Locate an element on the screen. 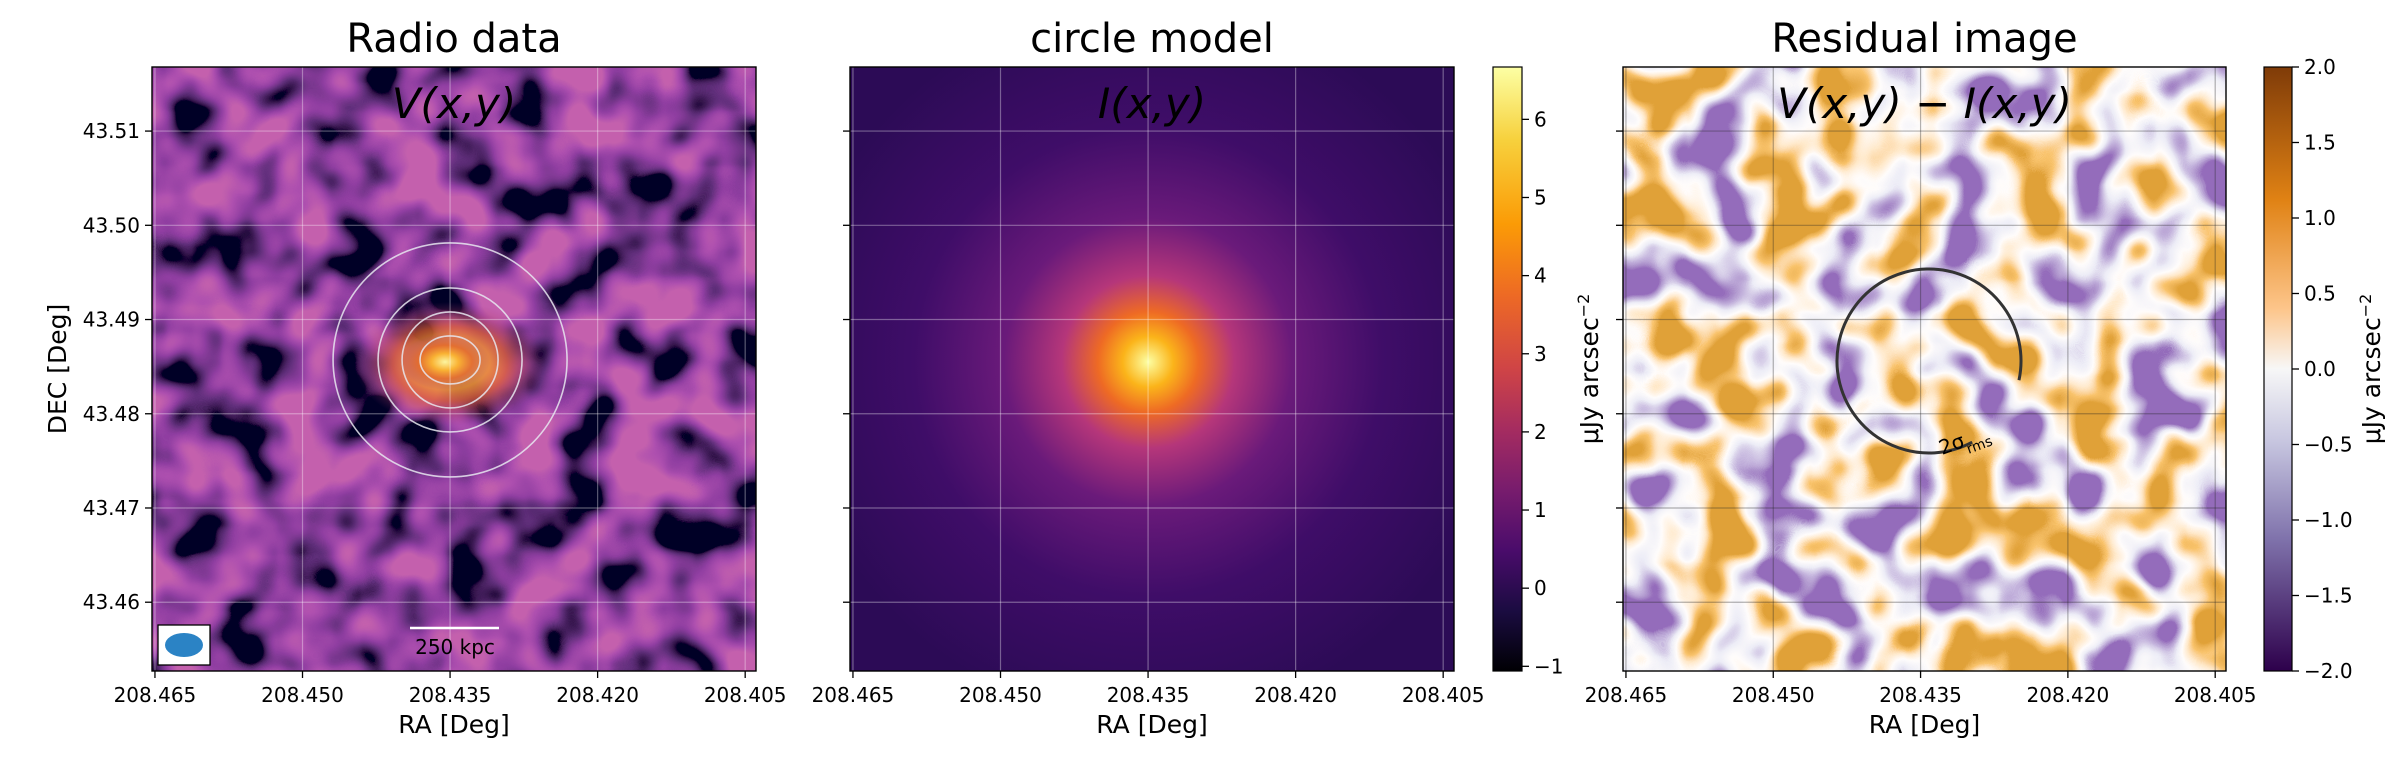 This screenshot has height=765, width=2400. colorbar-tick-label: 3 is located at coordinates (1540, 354).